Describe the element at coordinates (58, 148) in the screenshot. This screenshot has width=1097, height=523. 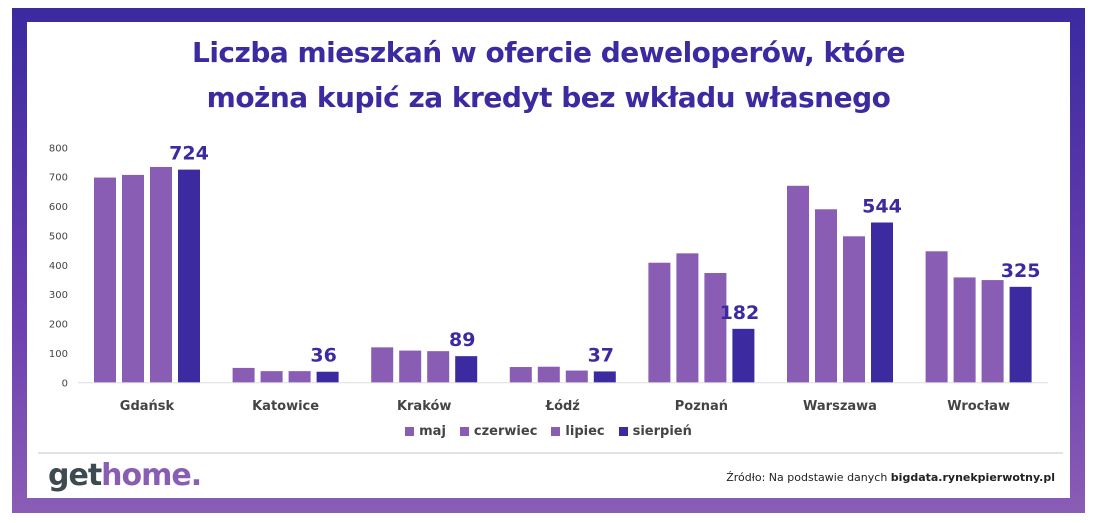
I see `y-tick-label: 800` at that location.